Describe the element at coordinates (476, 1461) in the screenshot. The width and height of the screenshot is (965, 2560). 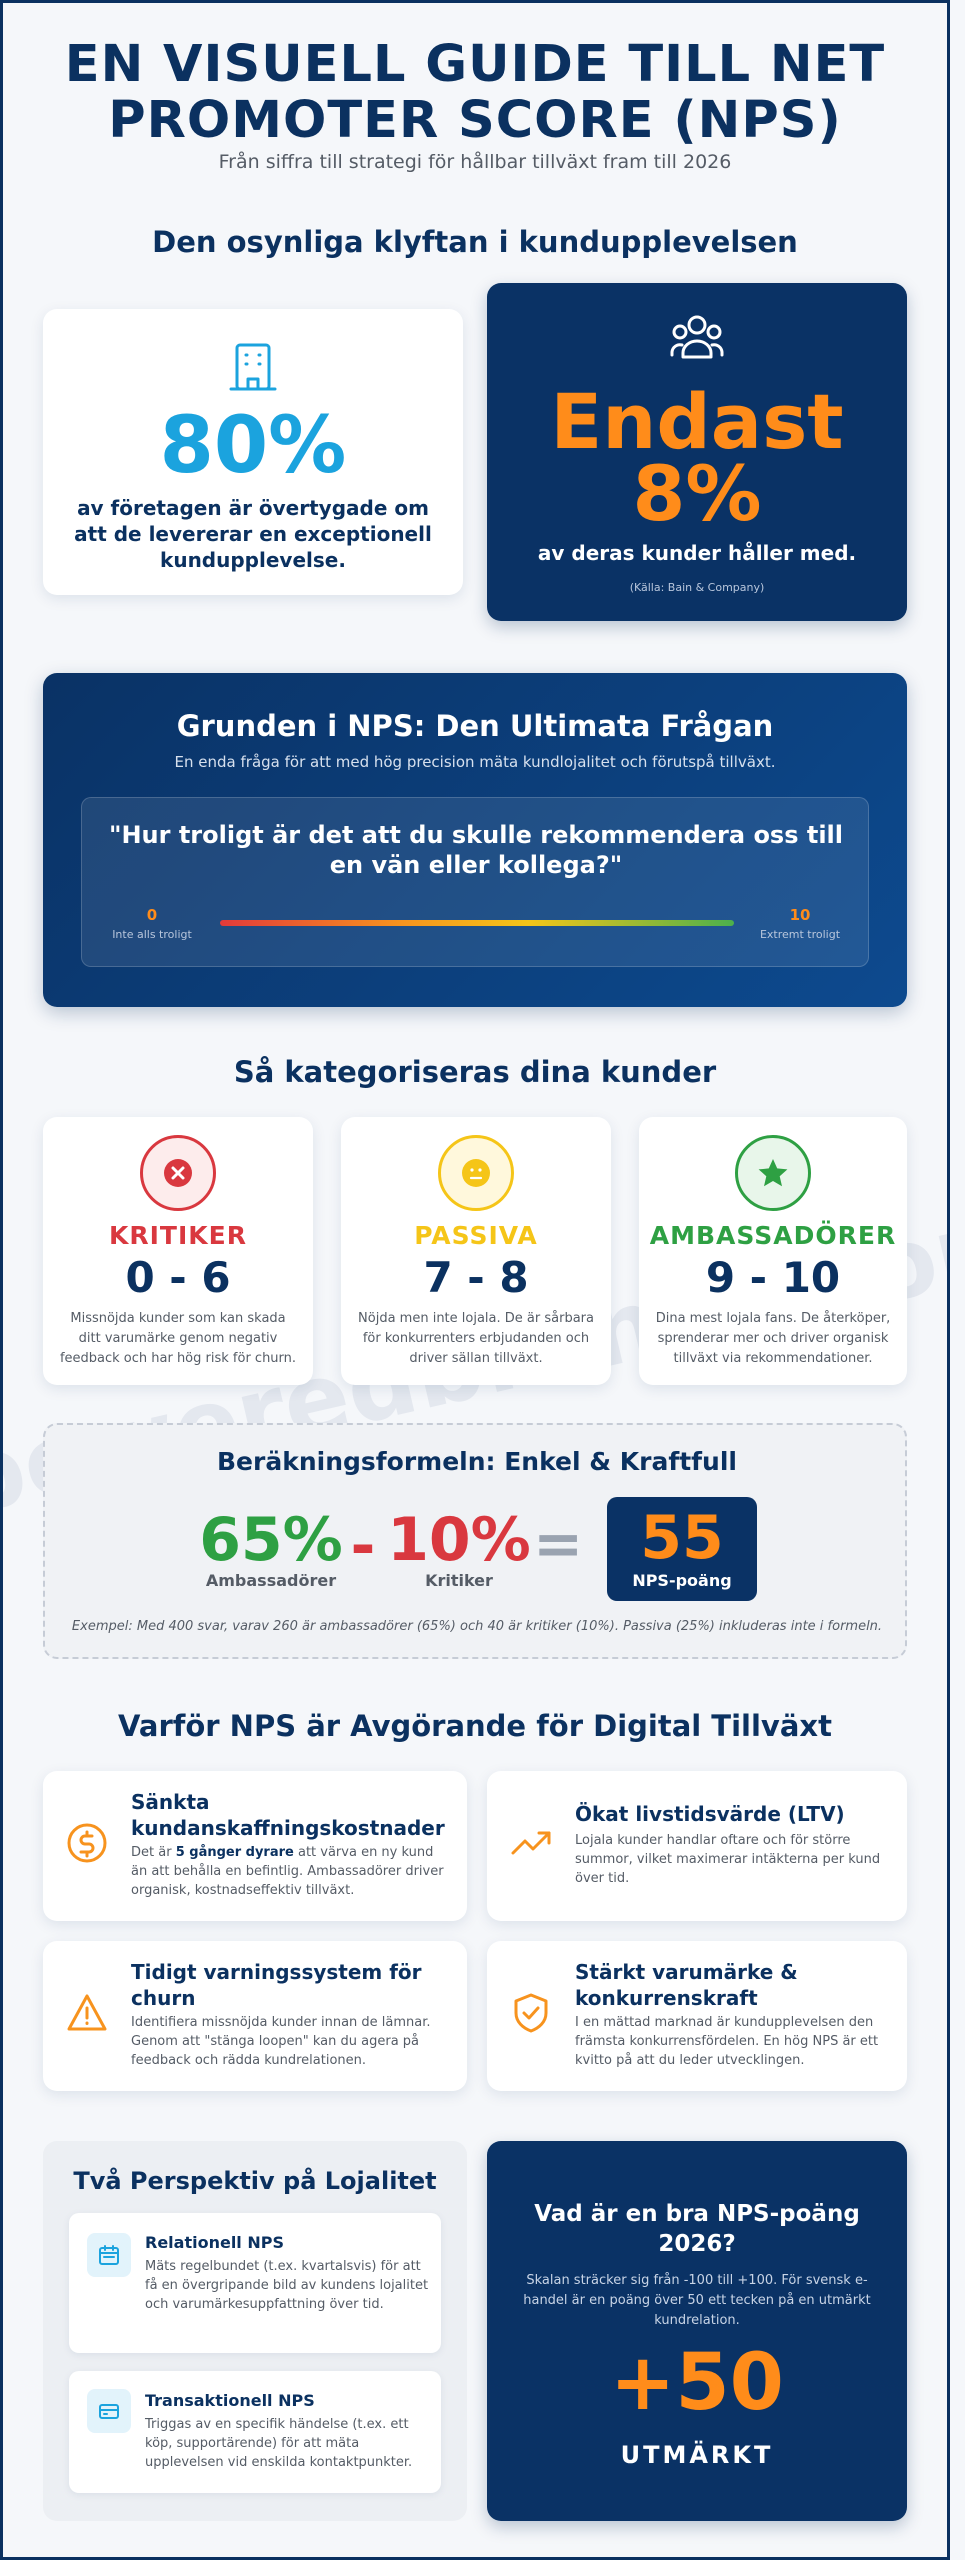
I see `formula-title: Beräkningsformeln: Enkel & Kraftfull` at that location.